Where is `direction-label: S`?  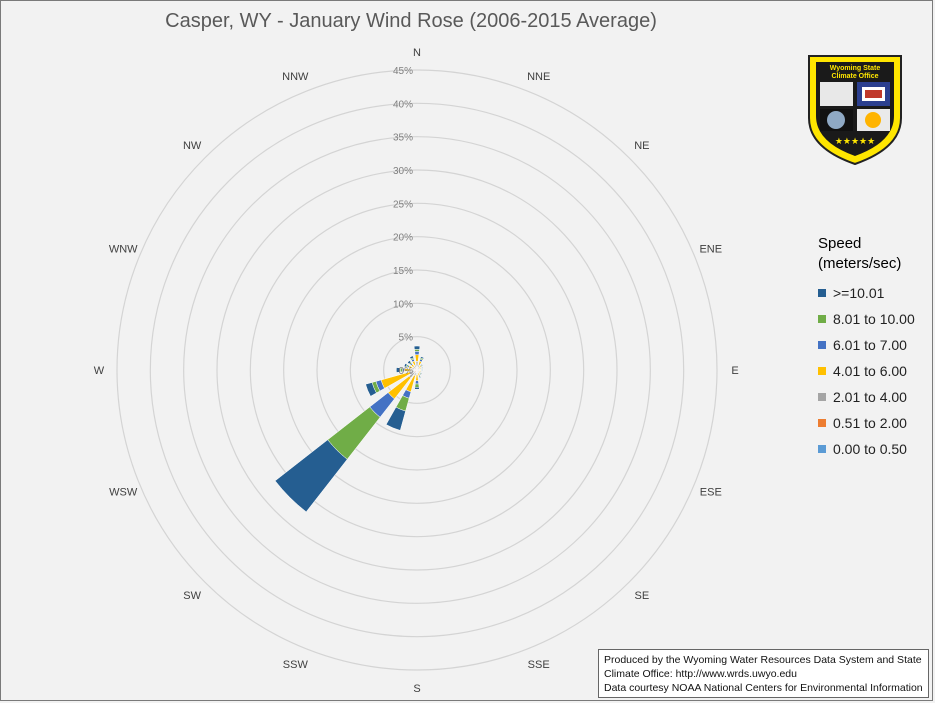 direction-label: S is located at coordinates (416, 689).